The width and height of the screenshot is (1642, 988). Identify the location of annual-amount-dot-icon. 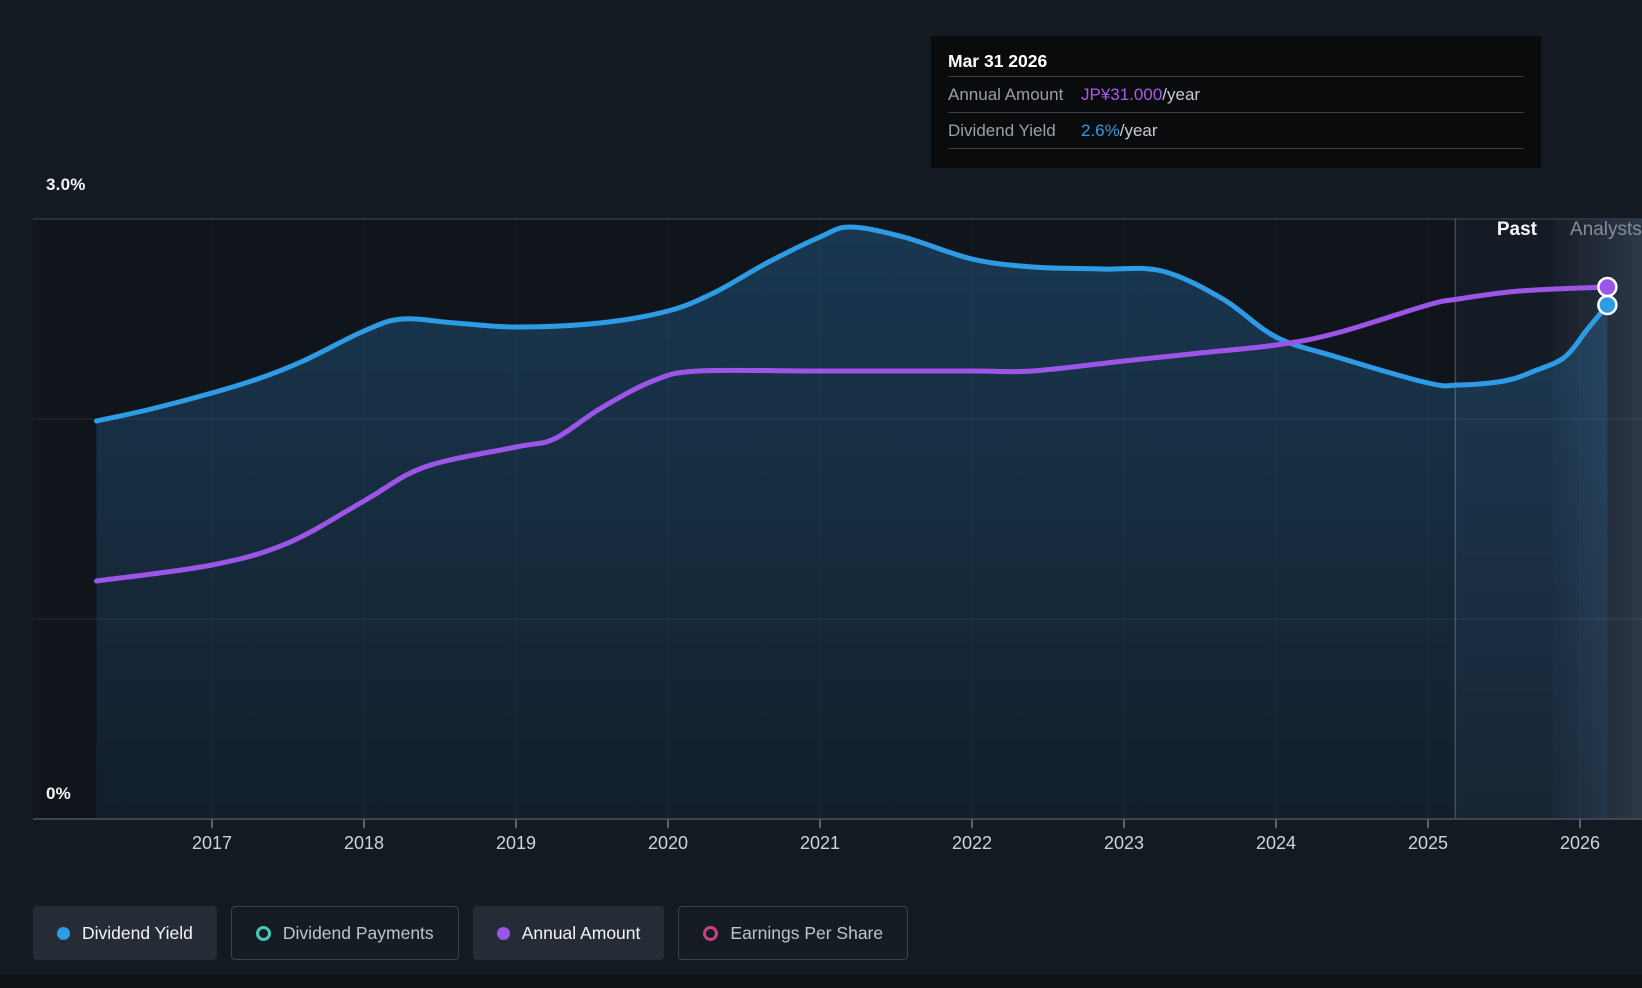
(503, 933).